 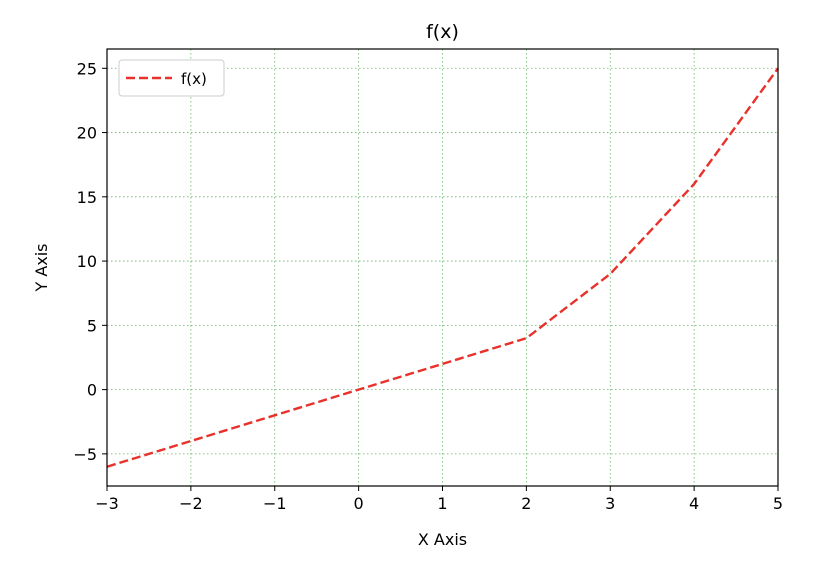 I want to click on x-tick-label: −2, so click(x=191, y=503).